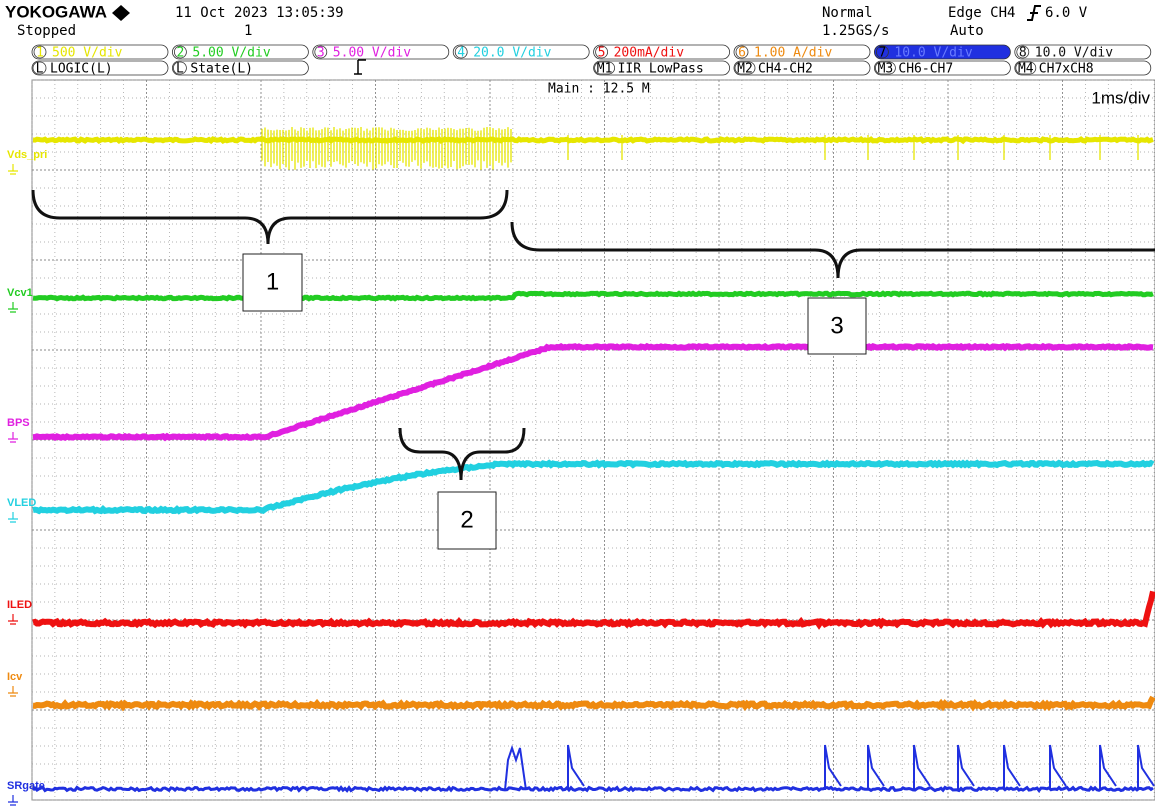  Describe the element at coordinates (21, 503) in the screenshot. I see `trace-label: VLED` at that location.